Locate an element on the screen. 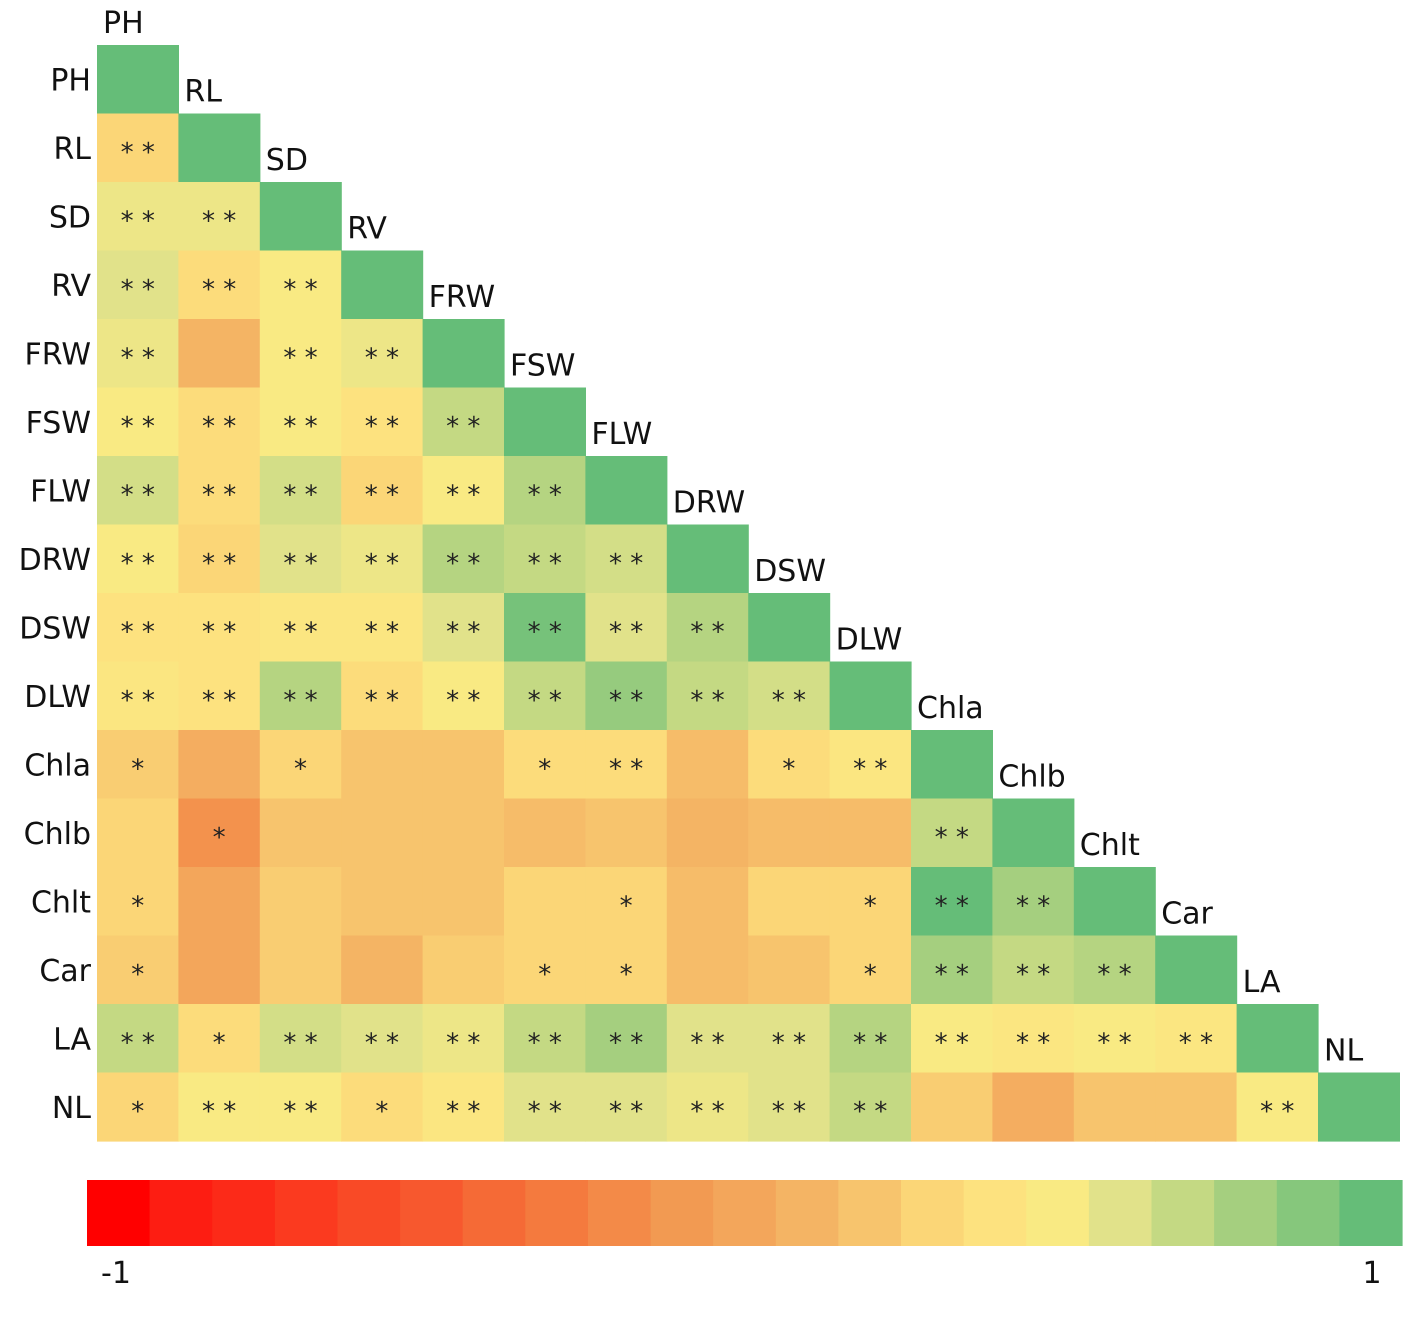 The width and height of the screenshot is (1404, 1317). heatmap-cell-car-car is located at coordinates (1196, 970).